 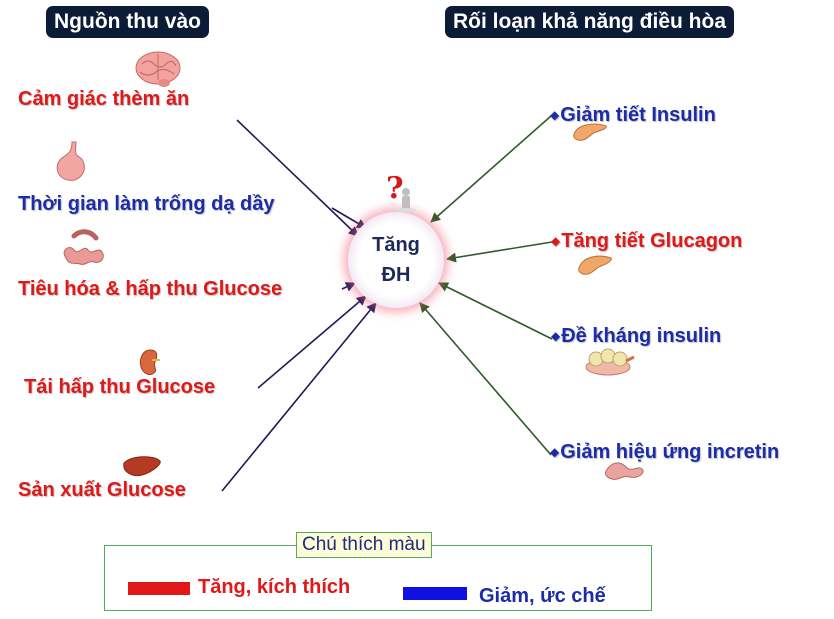 What do you see at coordinates (142, 466) in the screenshot?
I see `liver-icon` at bounding box center [142, 466].